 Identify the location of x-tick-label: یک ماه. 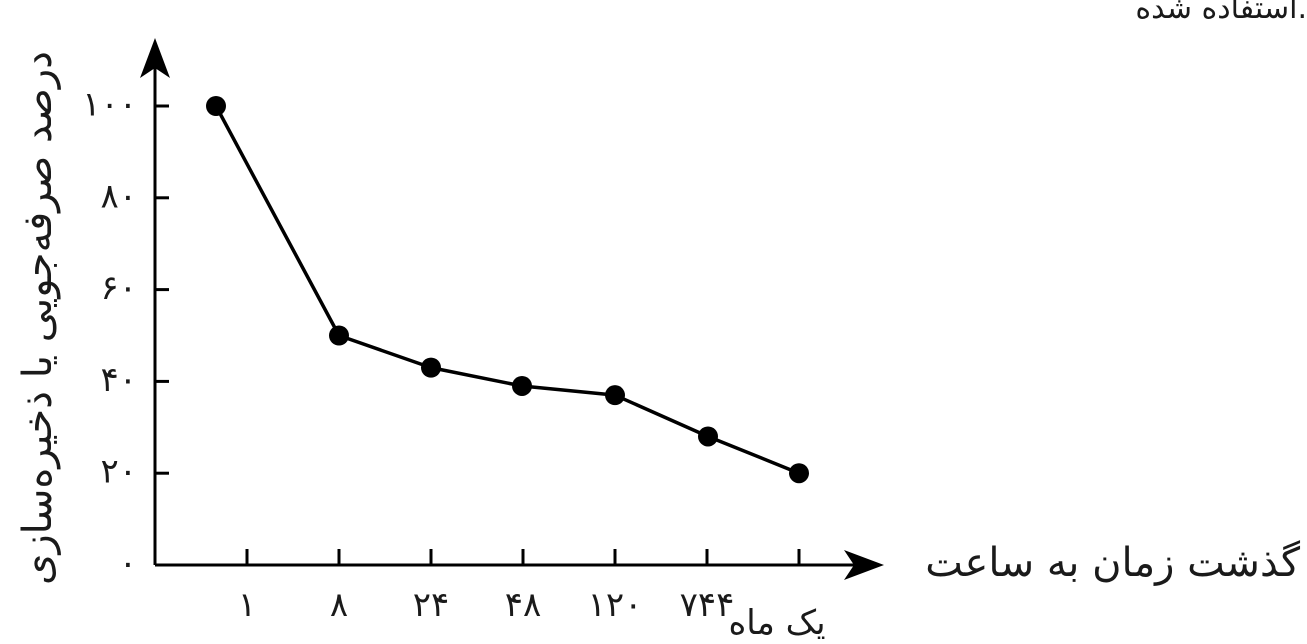
(776, 623).